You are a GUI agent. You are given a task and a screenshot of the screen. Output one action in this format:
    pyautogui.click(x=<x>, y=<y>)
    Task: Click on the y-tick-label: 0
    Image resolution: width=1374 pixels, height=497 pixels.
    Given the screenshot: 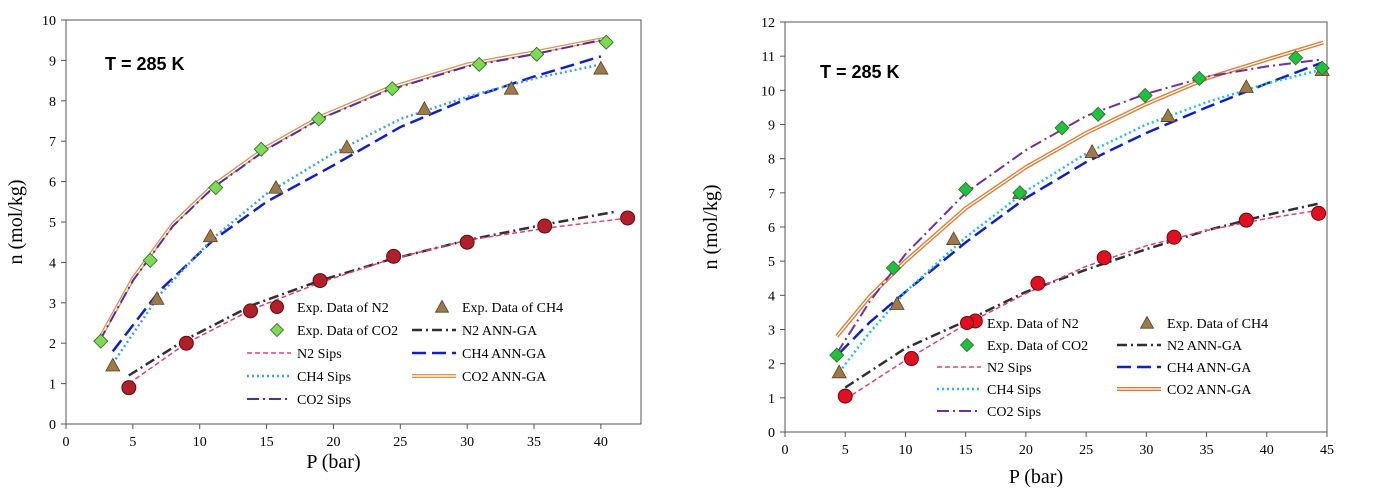 What is the action you would take?
    pyautogui.click(x=52, y=425)
    